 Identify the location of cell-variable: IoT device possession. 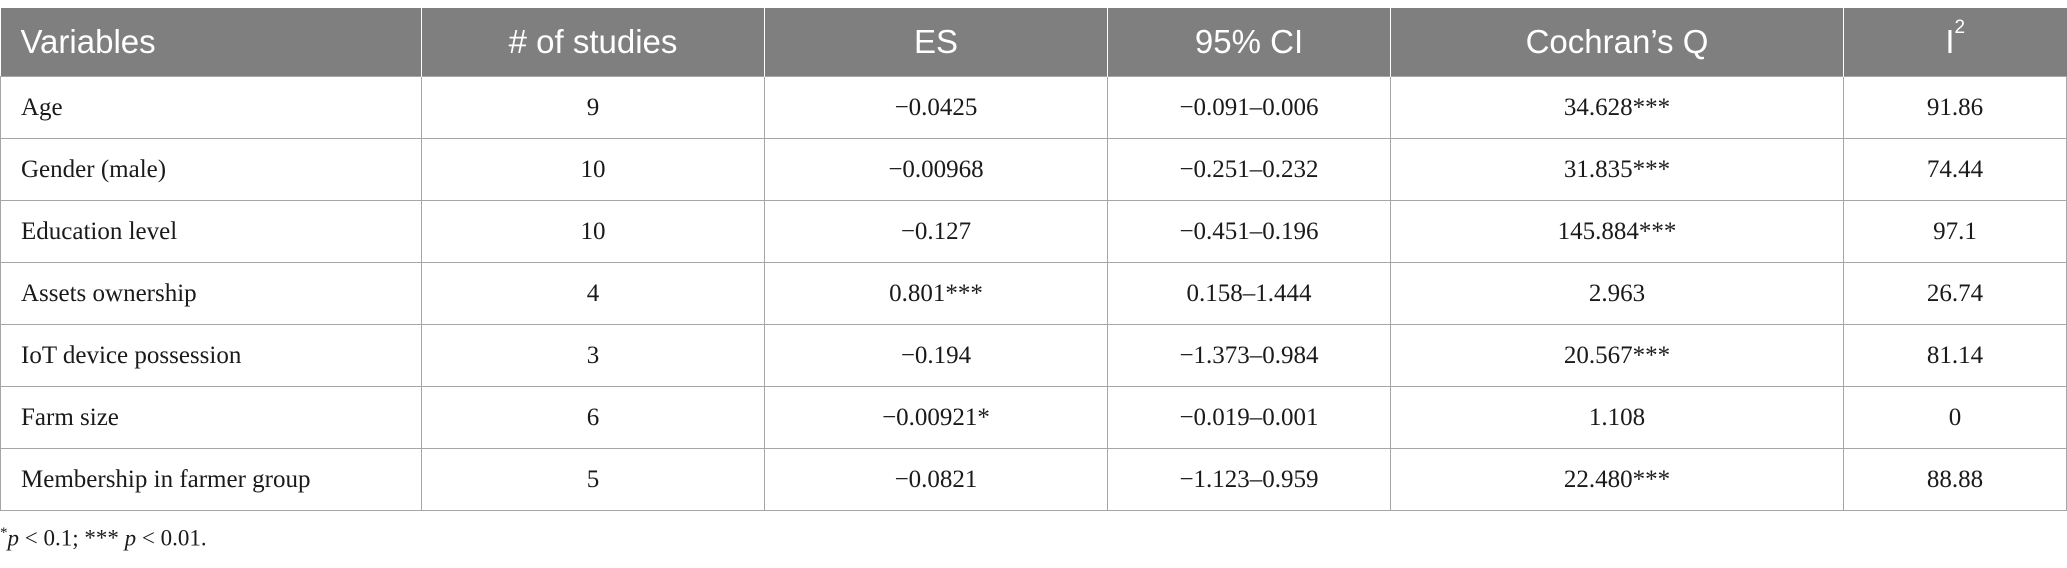
(211, 355).